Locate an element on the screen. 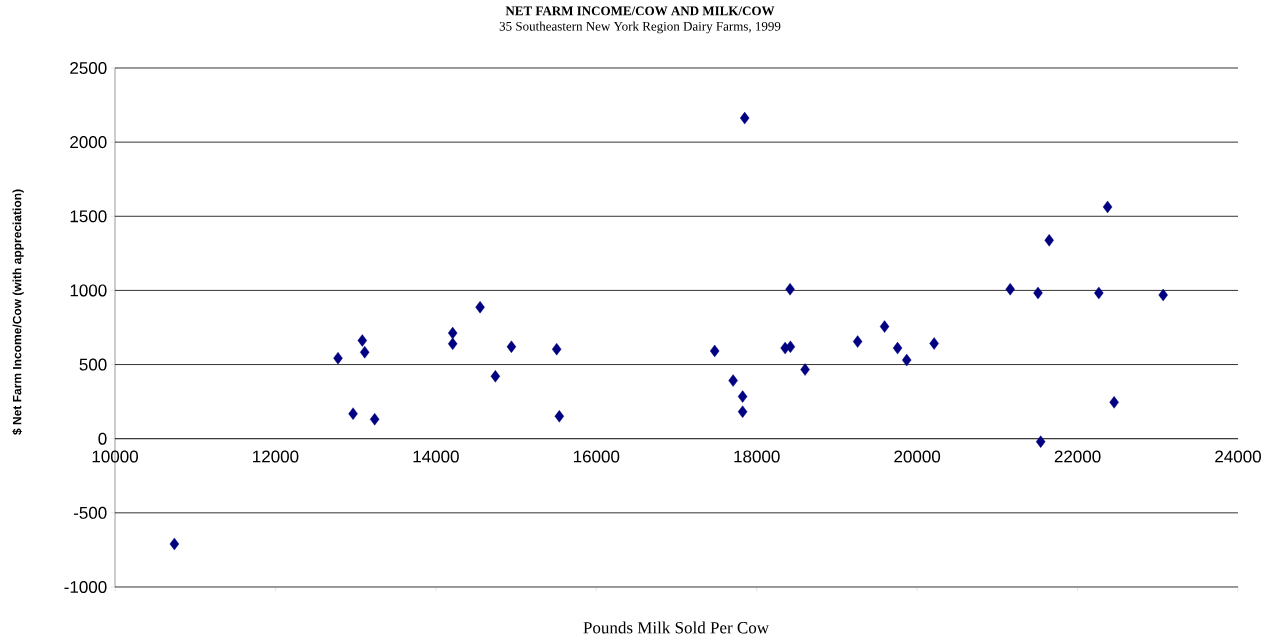  y-tick-label: 0 is located at coordinates (102, 438).